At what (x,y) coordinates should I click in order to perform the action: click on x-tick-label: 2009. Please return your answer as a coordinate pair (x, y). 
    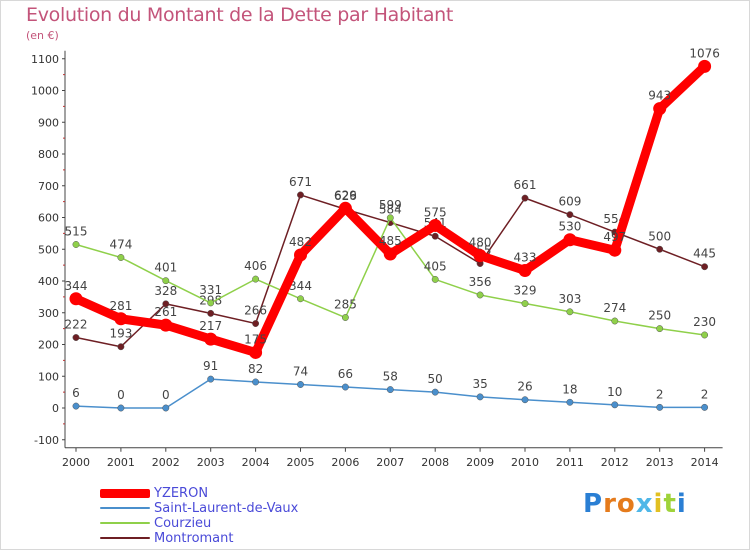
    Looking at the image, I should click on (480, 462).